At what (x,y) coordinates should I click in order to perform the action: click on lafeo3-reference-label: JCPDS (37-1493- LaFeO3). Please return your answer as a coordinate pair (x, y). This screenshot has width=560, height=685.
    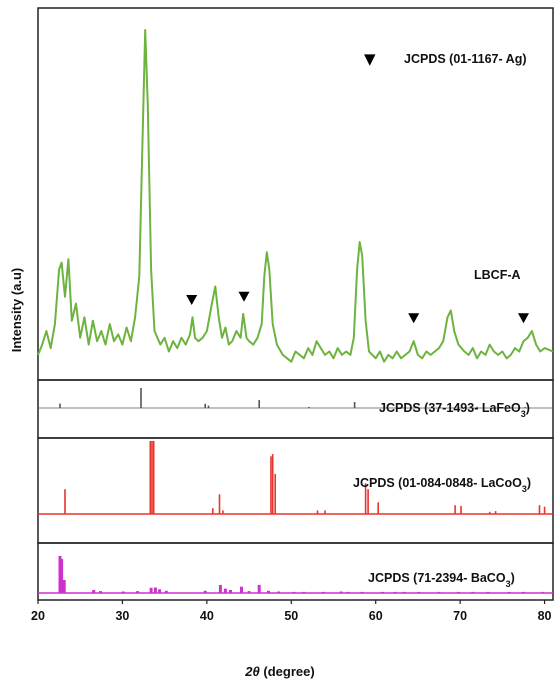
    Looking at the image, I should click on (454, 410).